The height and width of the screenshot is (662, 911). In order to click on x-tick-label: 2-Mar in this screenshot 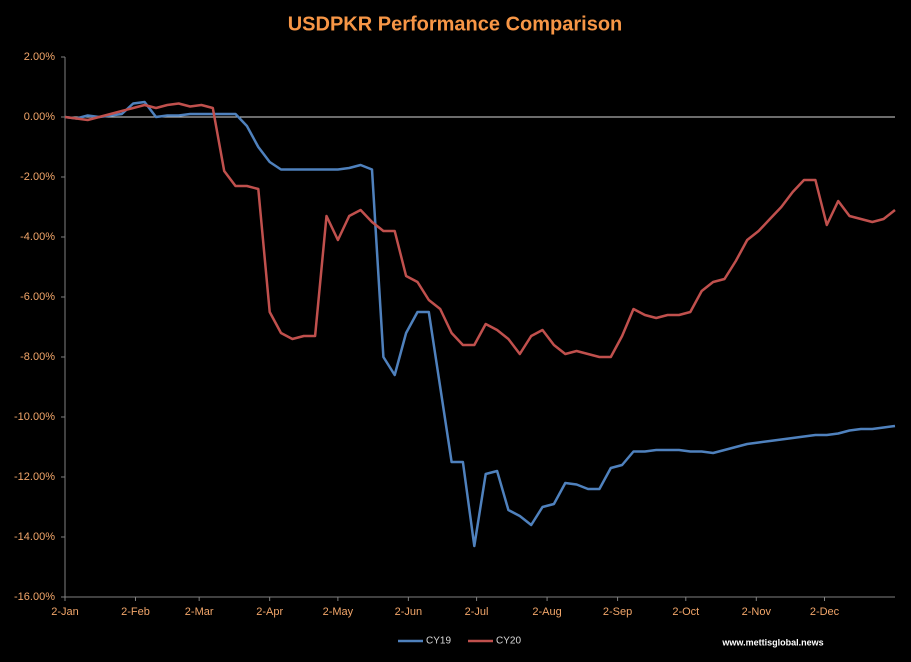, I will do `click(199, 612)`.